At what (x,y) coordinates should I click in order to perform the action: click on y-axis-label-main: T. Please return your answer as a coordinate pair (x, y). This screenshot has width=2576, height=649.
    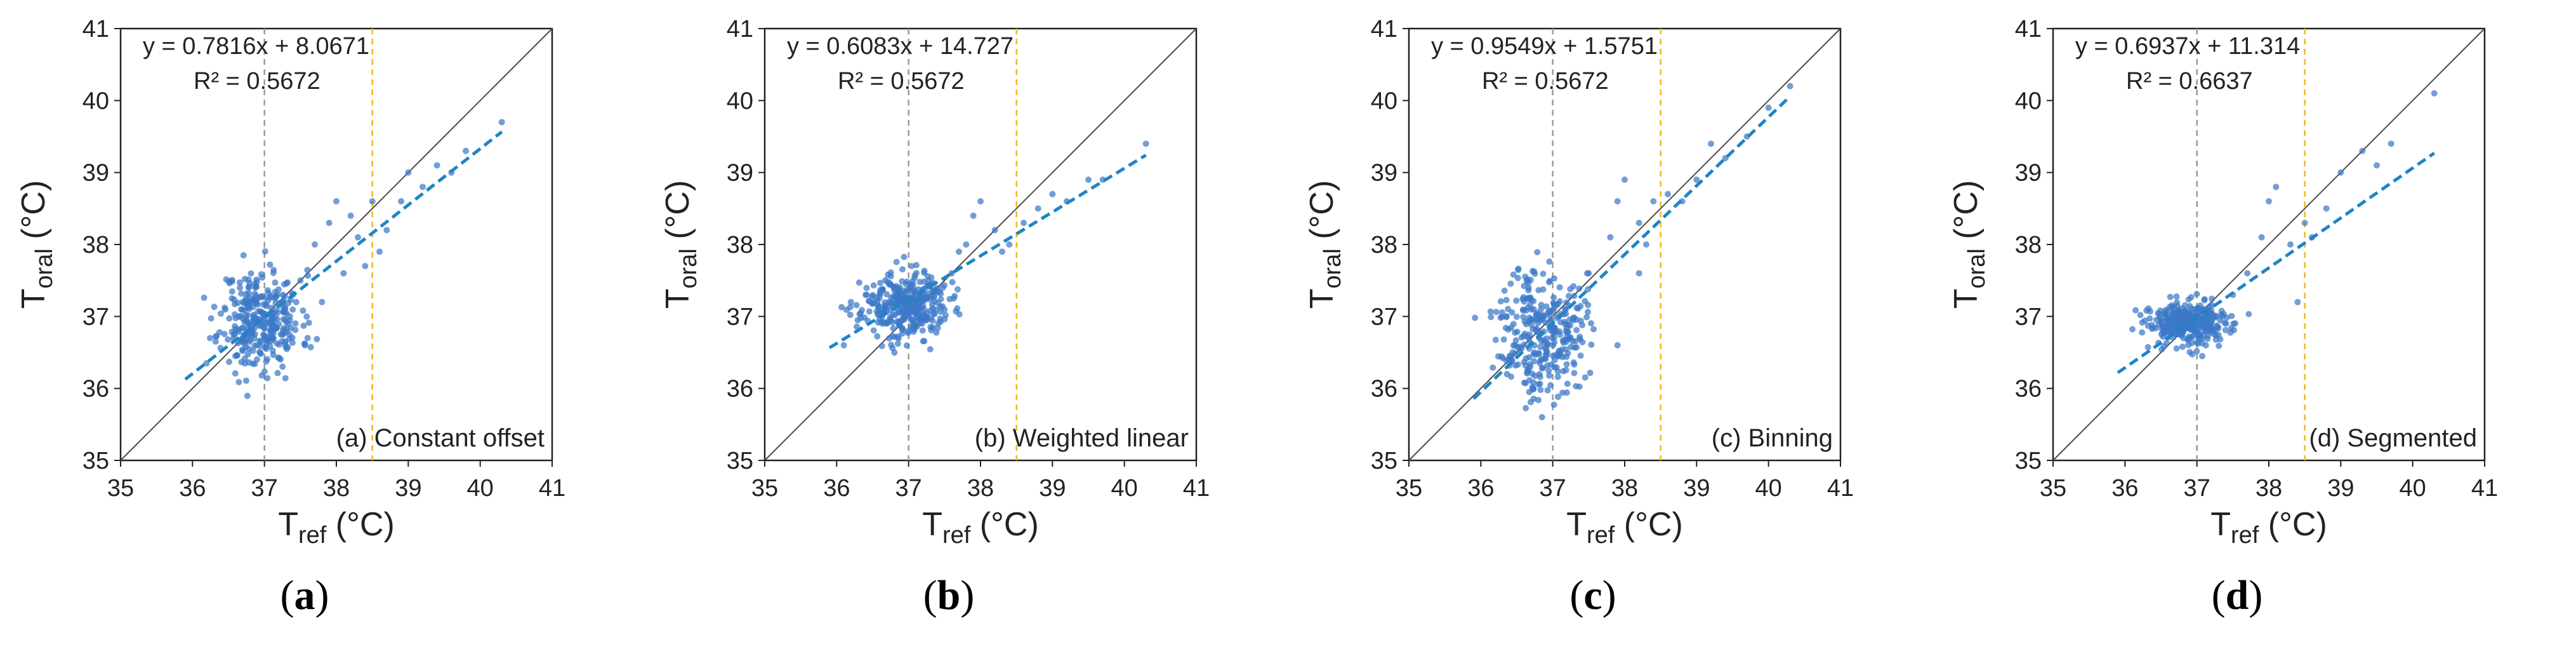
    Looking at the image, I should click on (1322, 299).